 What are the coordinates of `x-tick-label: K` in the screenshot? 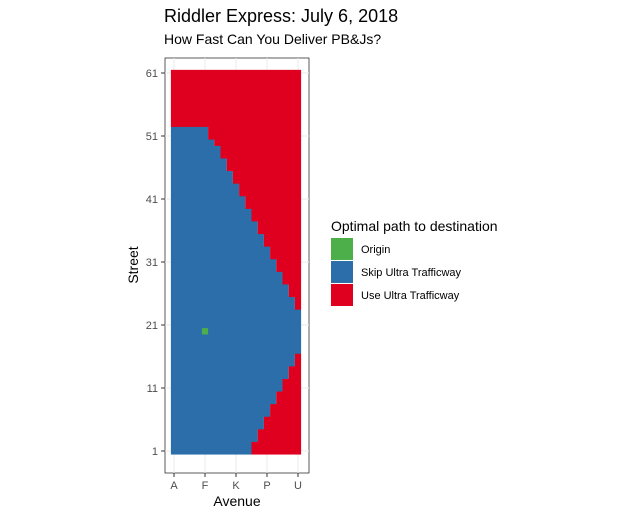 It's located at (236, 486).